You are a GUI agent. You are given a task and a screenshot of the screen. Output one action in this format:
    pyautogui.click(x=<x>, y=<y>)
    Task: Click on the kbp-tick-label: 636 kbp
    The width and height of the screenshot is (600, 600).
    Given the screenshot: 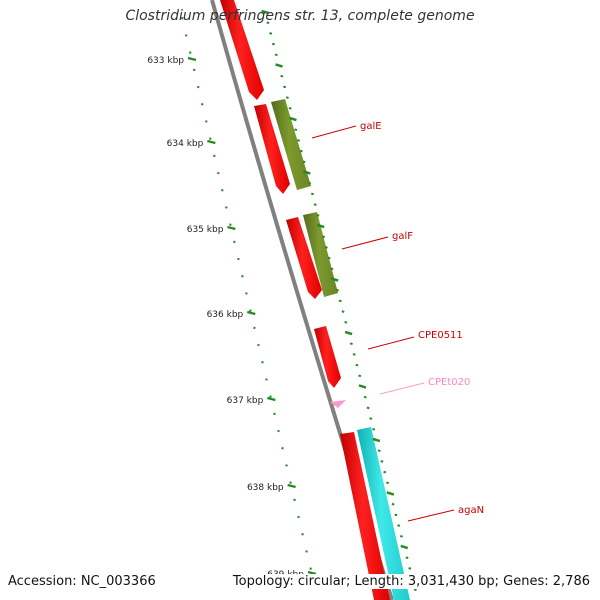 What is the action you would take?
    pyautogui.click(x=225, y=315)
    